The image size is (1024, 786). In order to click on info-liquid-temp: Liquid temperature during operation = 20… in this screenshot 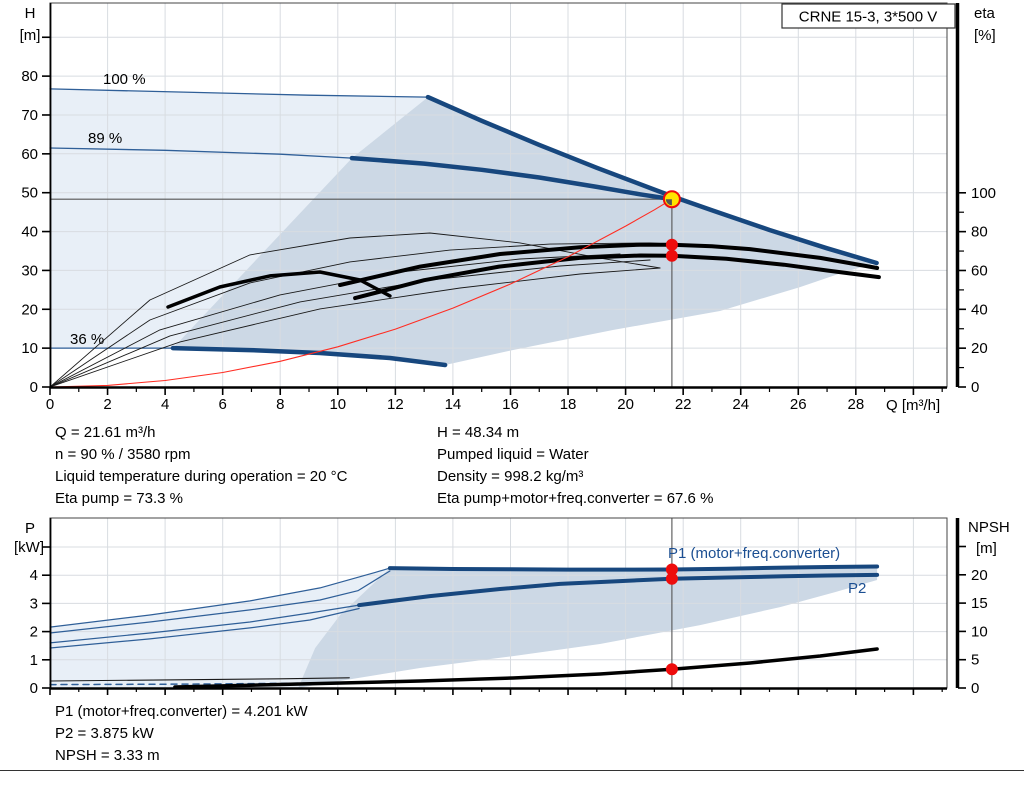, I will do `click(201, 476)`.